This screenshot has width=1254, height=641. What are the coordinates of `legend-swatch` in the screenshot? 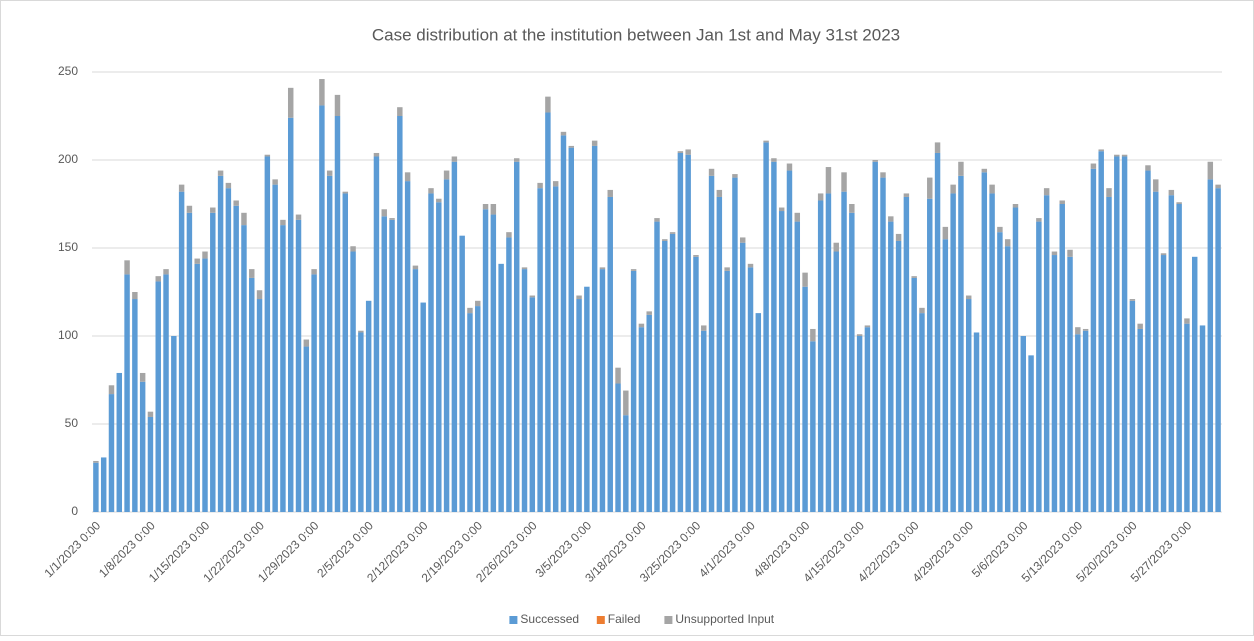 It's located at (668, 620).